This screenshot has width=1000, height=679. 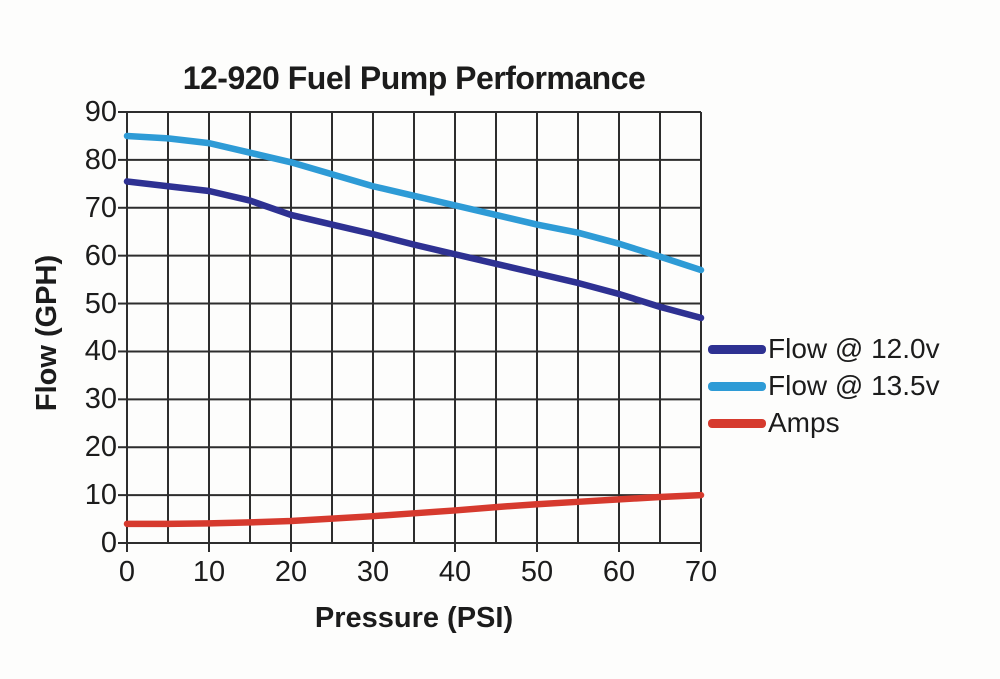 What do you see at coordinates (100, 112) in the screenshot?
I see `y-tick-label: 90` at bounding box center [100, 112].